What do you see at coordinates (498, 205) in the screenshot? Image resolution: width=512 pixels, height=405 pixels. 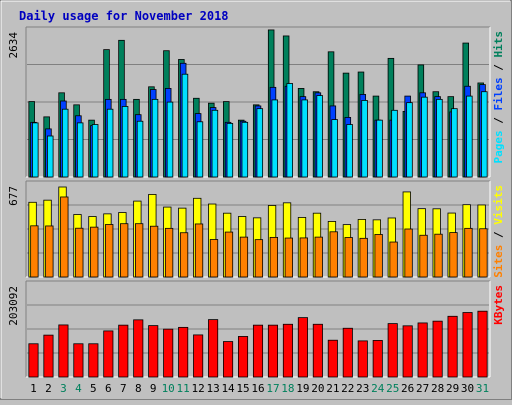 I see `legend-entry-visits: Visits` at bounding box center [498, 205].